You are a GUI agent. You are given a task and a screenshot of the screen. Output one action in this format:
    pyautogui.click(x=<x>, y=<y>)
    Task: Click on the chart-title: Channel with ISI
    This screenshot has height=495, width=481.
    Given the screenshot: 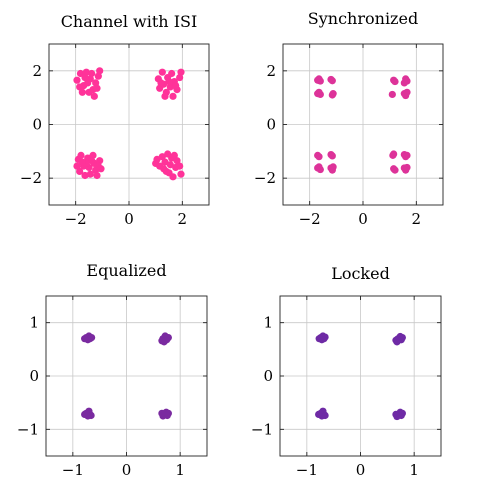 What is the action you would take?
    pyautogui.click(x=129, y=21)
    